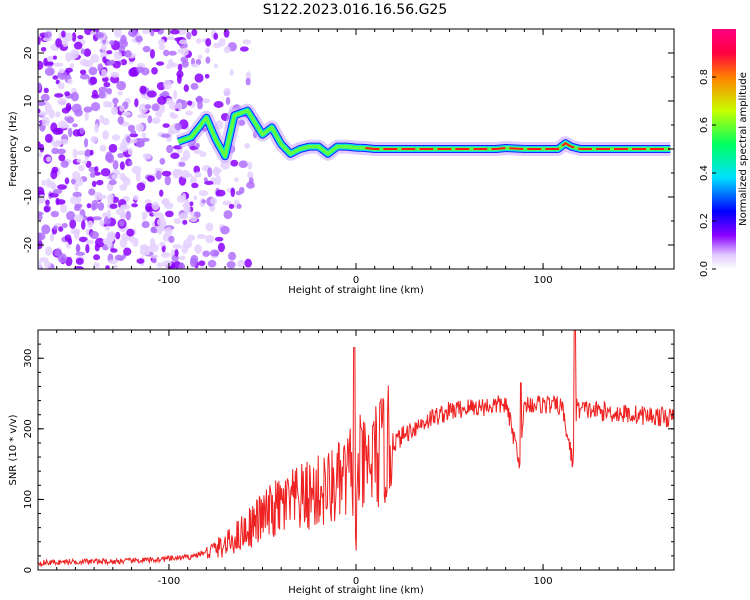 This screenshot has height=600, width=750. What do you see at coordinates (743, 149) in the screenshot?
I see `colorbar-label: Normalized spectral amplitude` at bounding box center [743, 149].